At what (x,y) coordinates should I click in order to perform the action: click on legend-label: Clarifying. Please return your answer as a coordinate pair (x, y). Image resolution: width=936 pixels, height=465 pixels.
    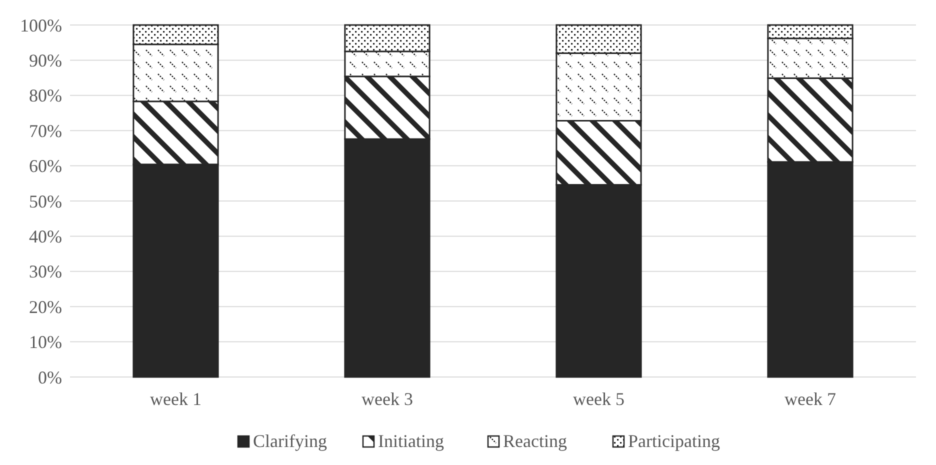
    Looking at the image, I should click on (290, 441).